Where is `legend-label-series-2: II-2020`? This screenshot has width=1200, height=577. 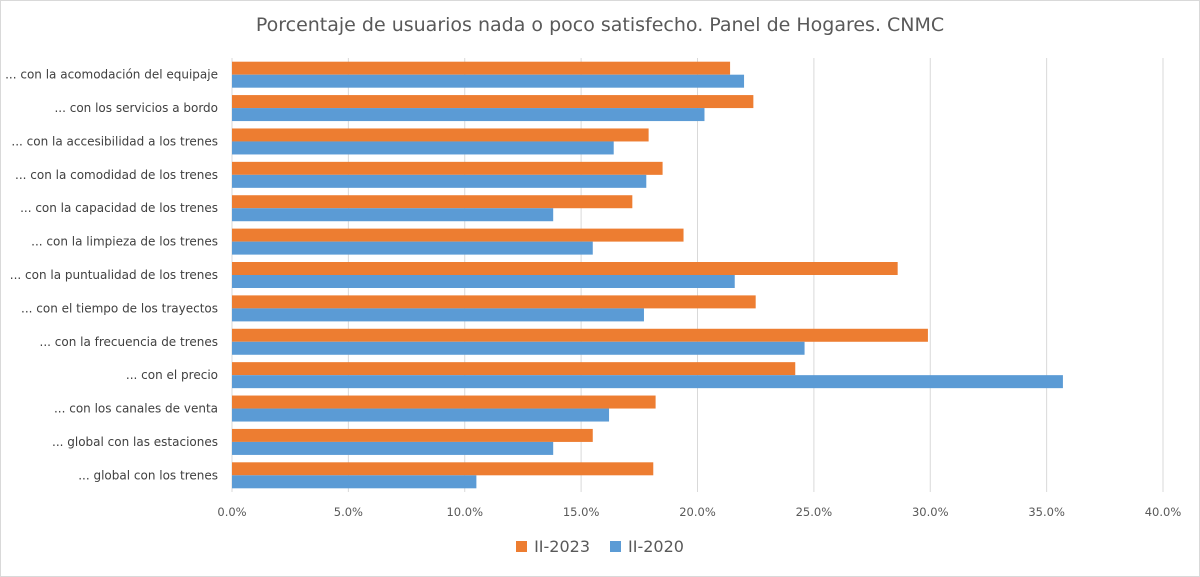 legend-label-series-2: II-2020 is located at coordinates (656, 546).